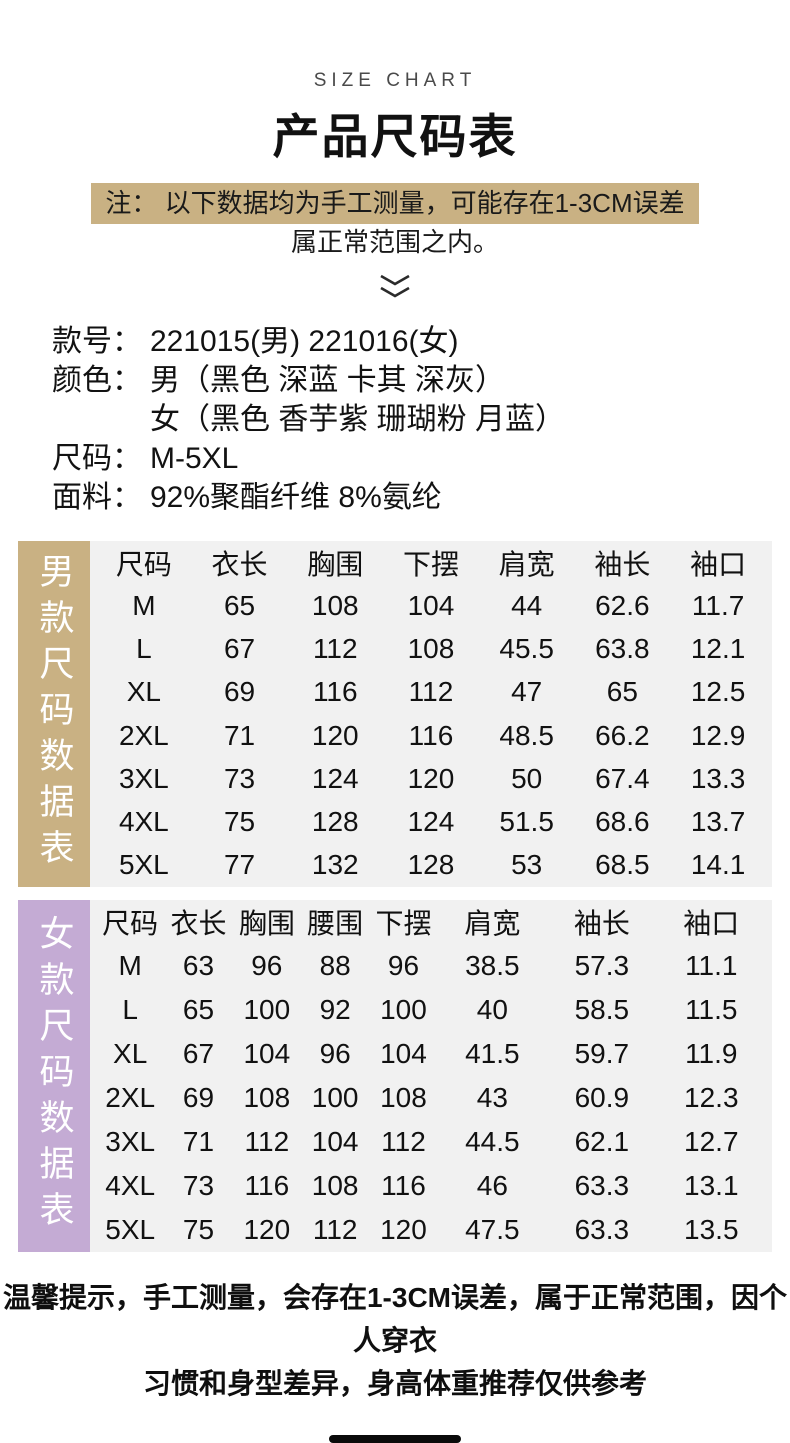 The height and width of the screenshot is (1443, 790). What do you see at coordinates (602, 1053) in the screenshot?
I see `table-cell: 59.7` at bounding box center [602, 1053].